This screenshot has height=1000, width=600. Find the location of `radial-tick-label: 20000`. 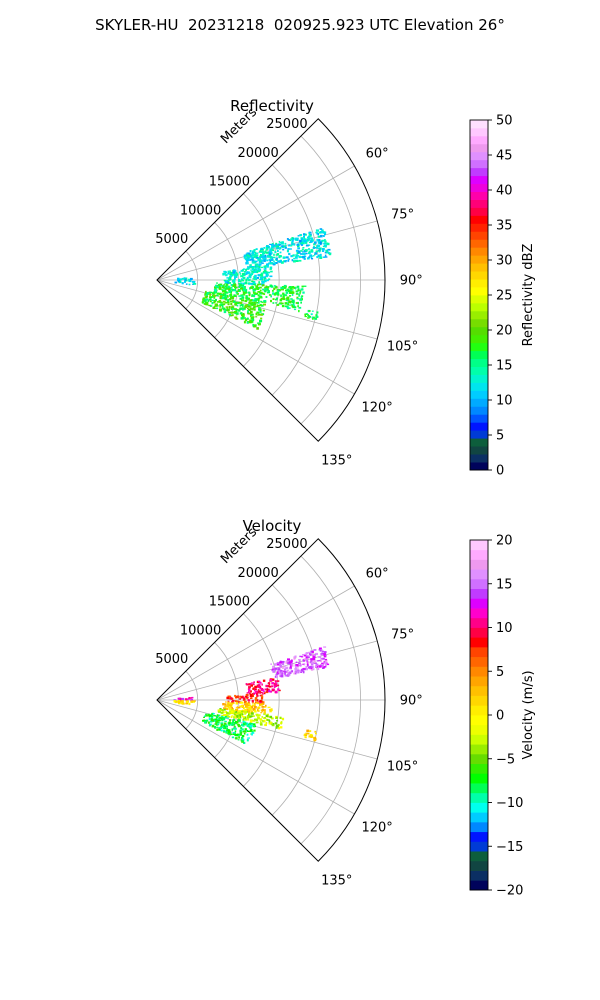

radial-tick-label: 20000 is located at coordinates (257, 153).